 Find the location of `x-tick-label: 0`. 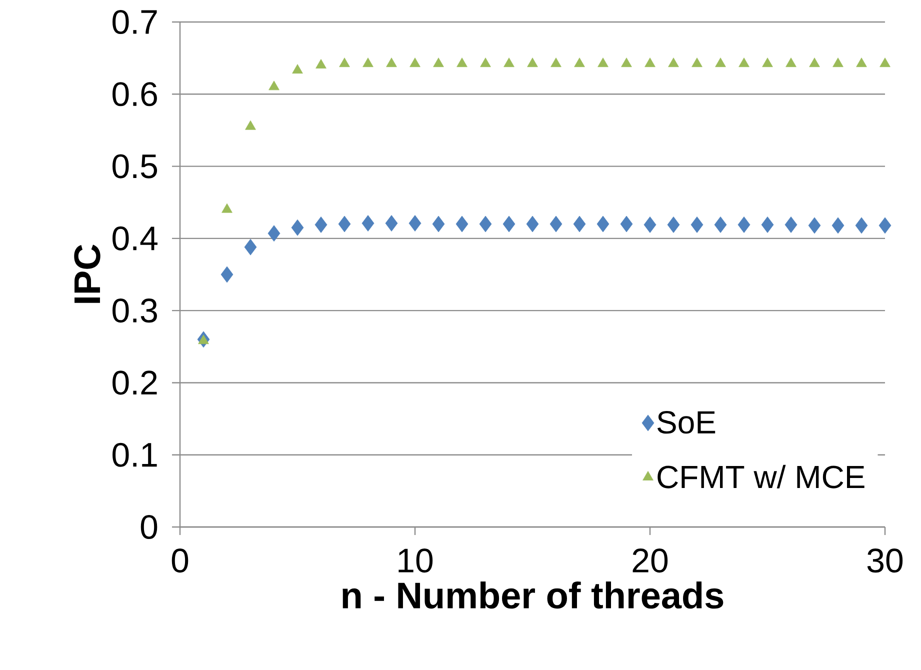

x-tick-label: 0 is located at coordinates (180, 560).